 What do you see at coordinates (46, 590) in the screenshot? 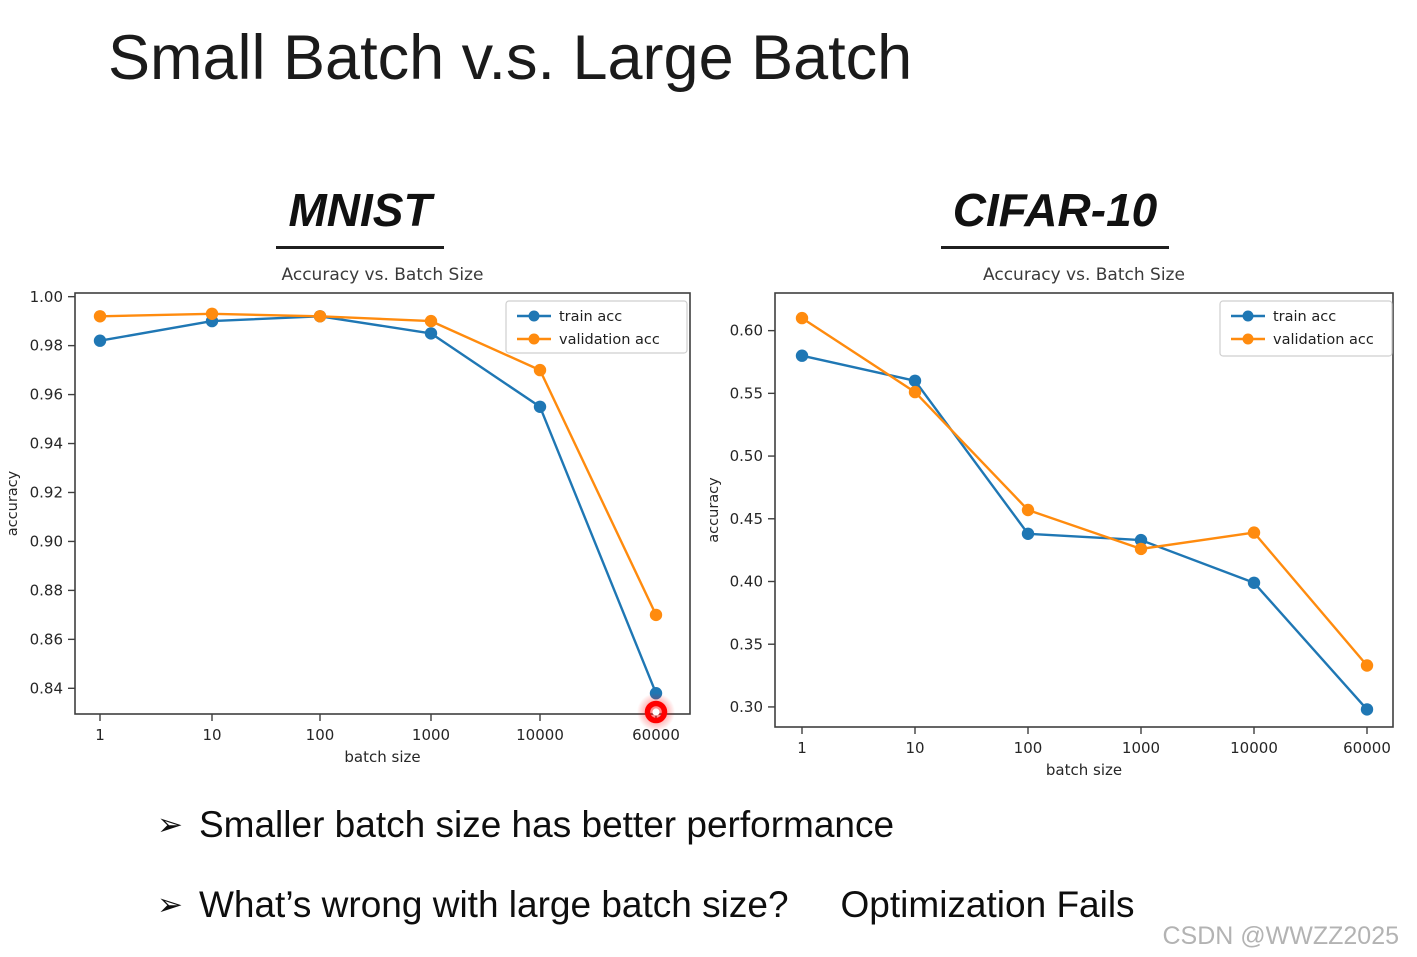
I see `svg-text: 0.88` at bounding box center [46, 590].